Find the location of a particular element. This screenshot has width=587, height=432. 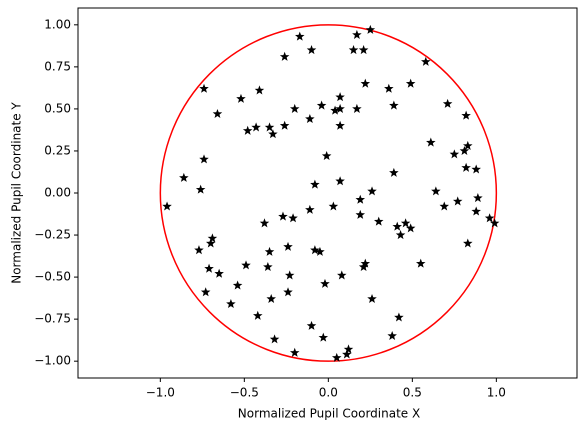

x-tick-label: 0.0 is located at coordinates (328, 393).